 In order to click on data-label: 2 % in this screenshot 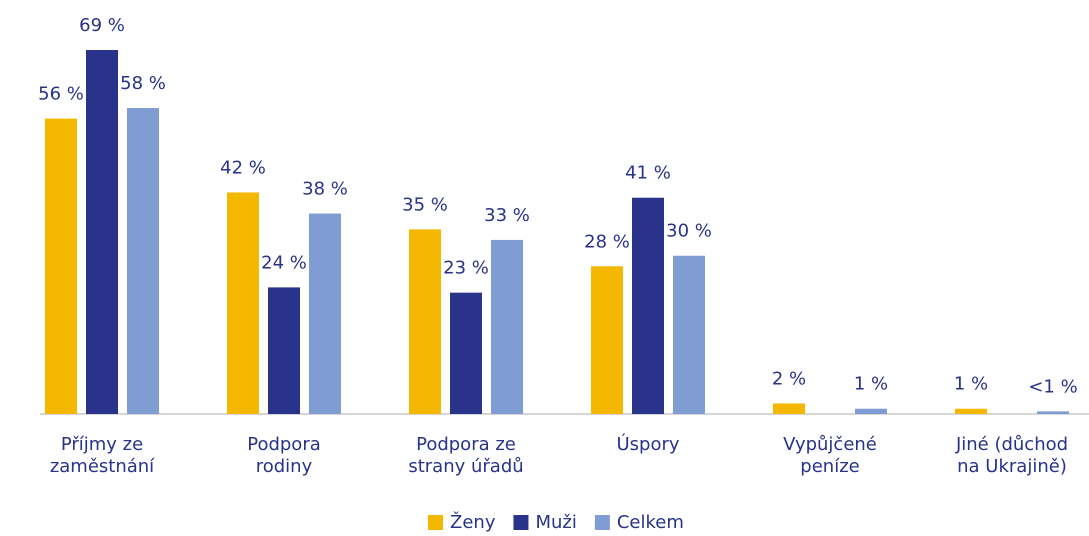, I will do `click(789, 378)`.